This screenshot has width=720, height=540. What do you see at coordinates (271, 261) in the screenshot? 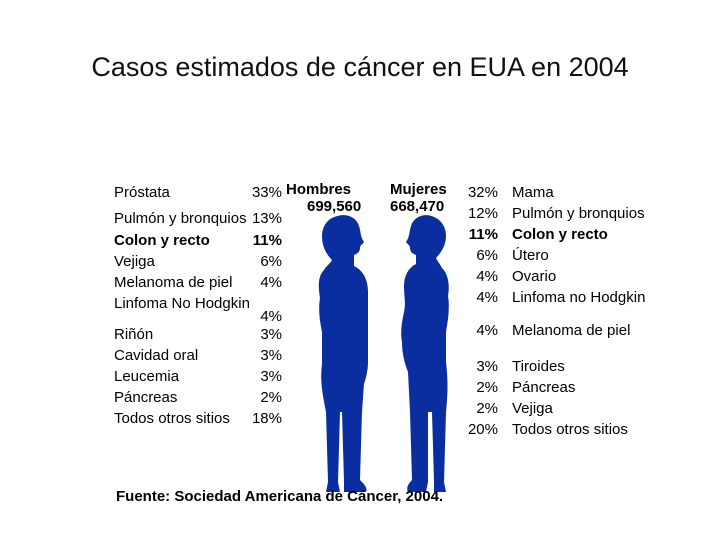
I see `men-row-value: 6%` at bounding box center [271, 261].